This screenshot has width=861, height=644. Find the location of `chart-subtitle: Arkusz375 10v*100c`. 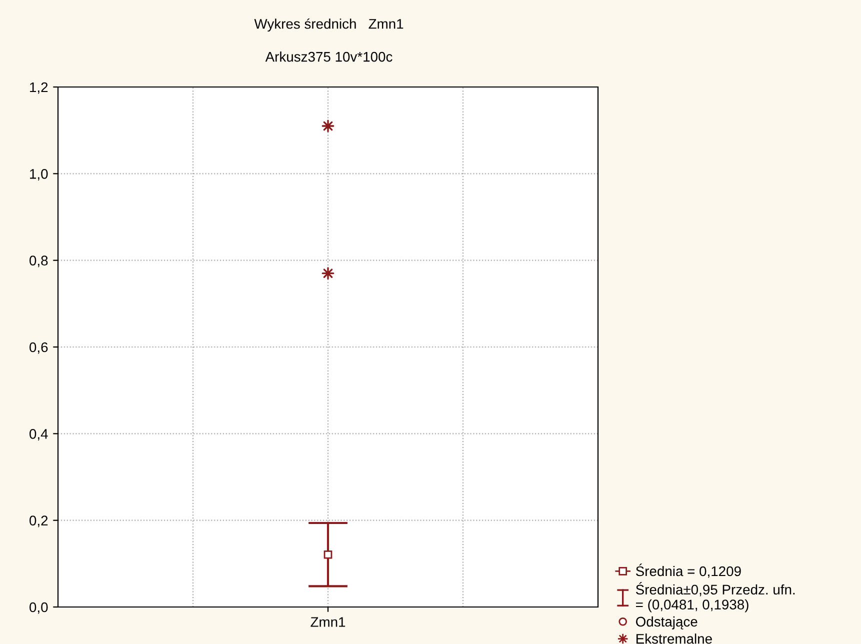

chart-subtitle: Arkusz375 10v*100c is located at coordinates (328, 57).